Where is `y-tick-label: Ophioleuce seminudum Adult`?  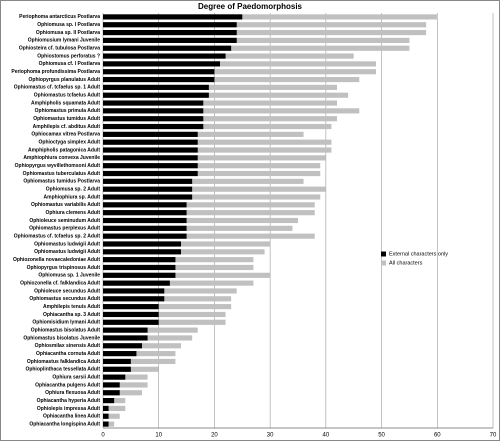 y-tick-label: Ophioleuce seminudum Adult is located at coordinates (64, 221).